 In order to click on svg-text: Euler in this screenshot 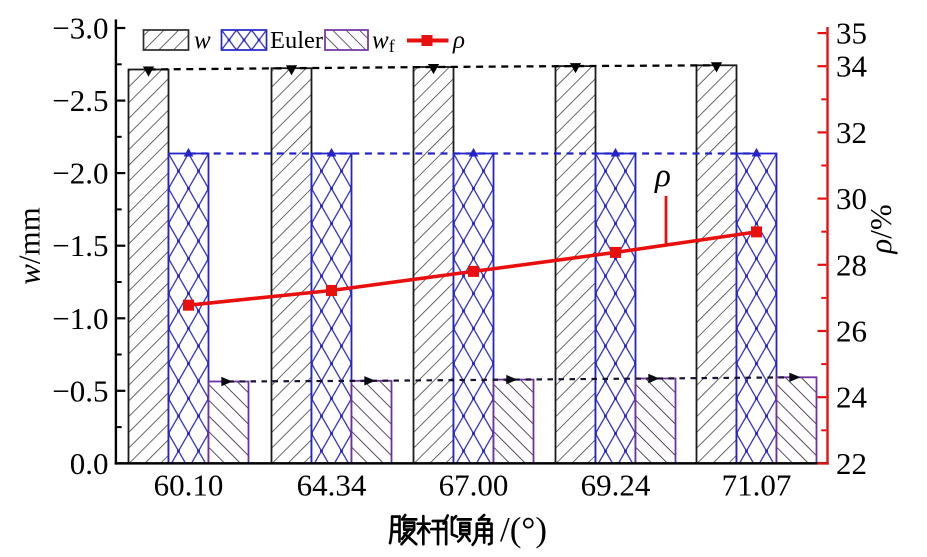, I will do `click(296, 40)`.